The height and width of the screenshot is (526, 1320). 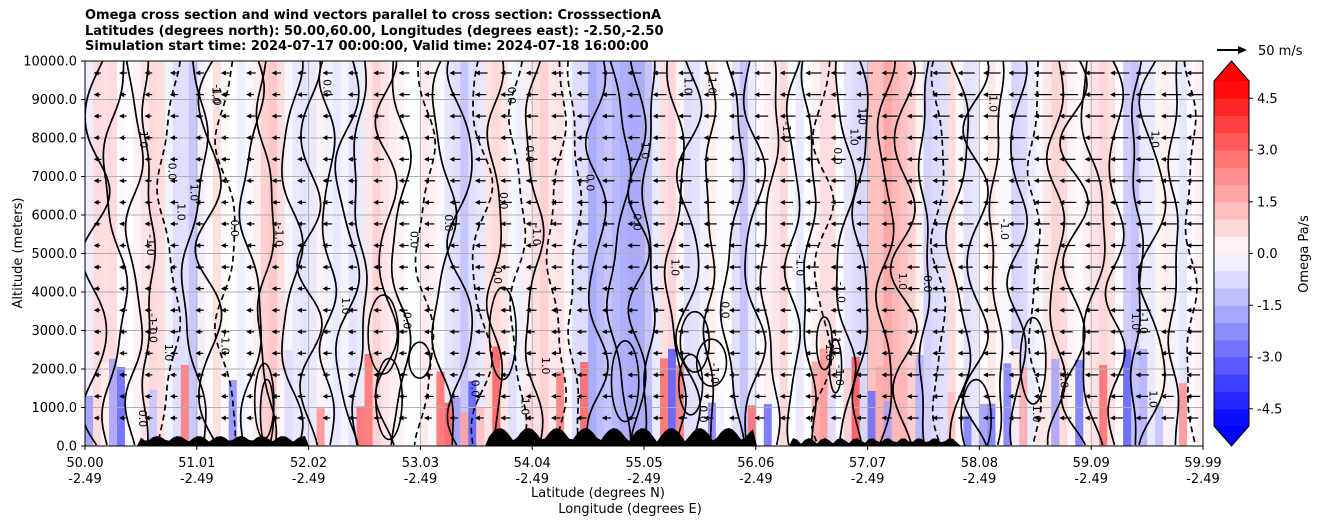 I want to click on contour-value-label: 0.0, so click(x=703, y=414).